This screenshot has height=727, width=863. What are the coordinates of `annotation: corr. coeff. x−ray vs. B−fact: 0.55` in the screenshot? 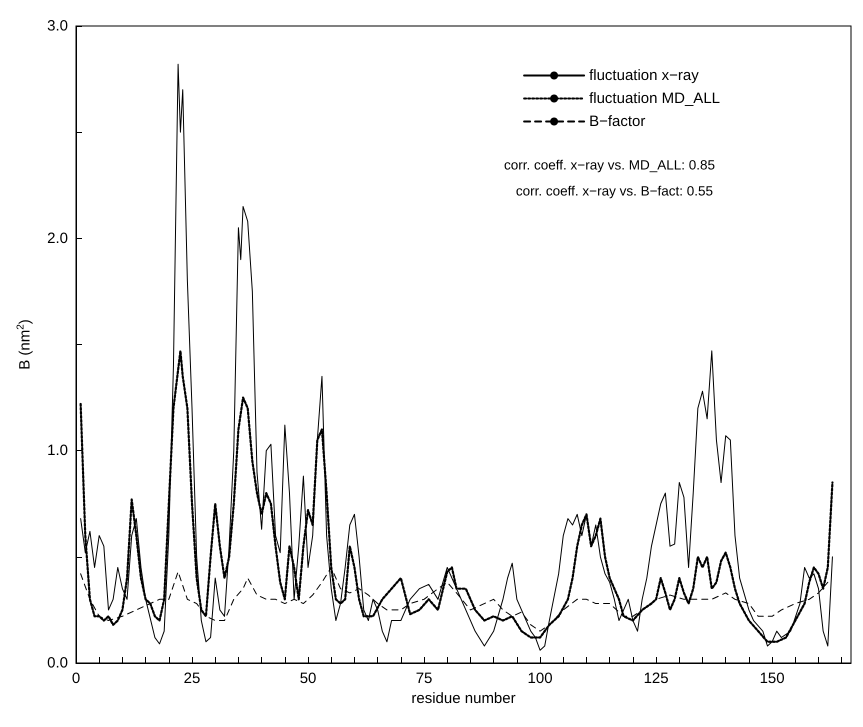 It's located at (615, 191).